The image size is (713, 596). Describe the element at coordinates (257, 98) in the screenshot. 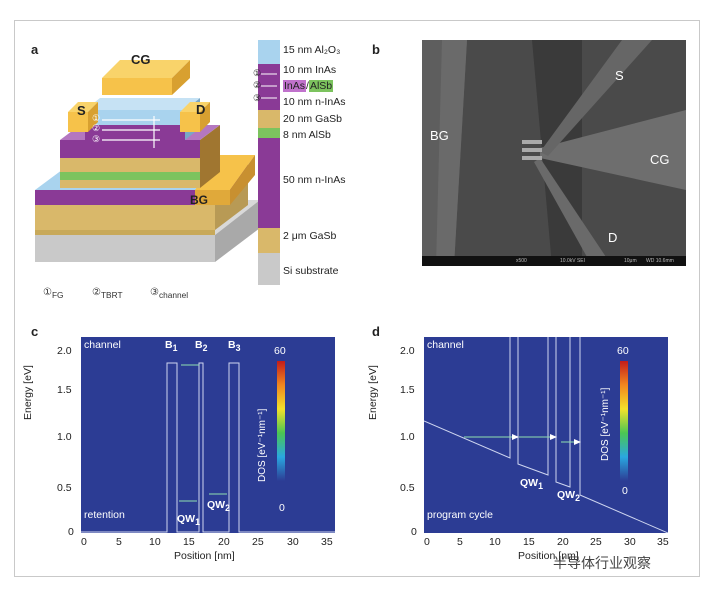

I see `column-marker-3: ③` at that location.